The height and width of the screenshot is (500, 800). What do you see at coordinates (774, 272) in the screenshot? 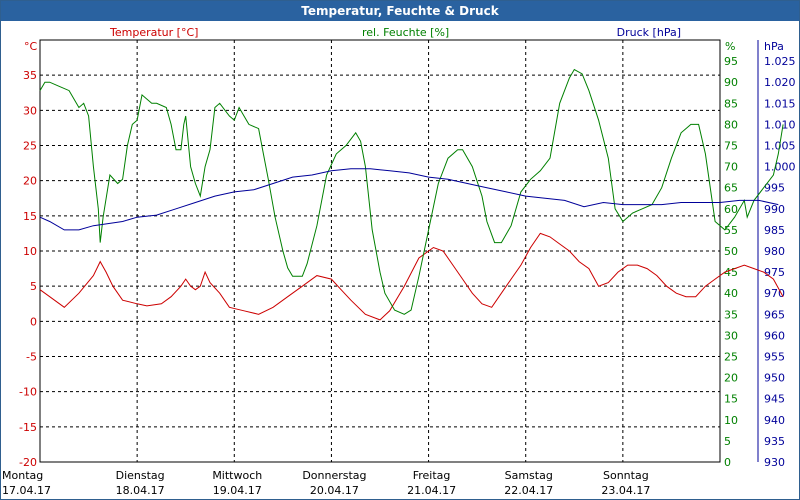
I see `y-tick-pressure: 975` at bounding box center [774, 272].